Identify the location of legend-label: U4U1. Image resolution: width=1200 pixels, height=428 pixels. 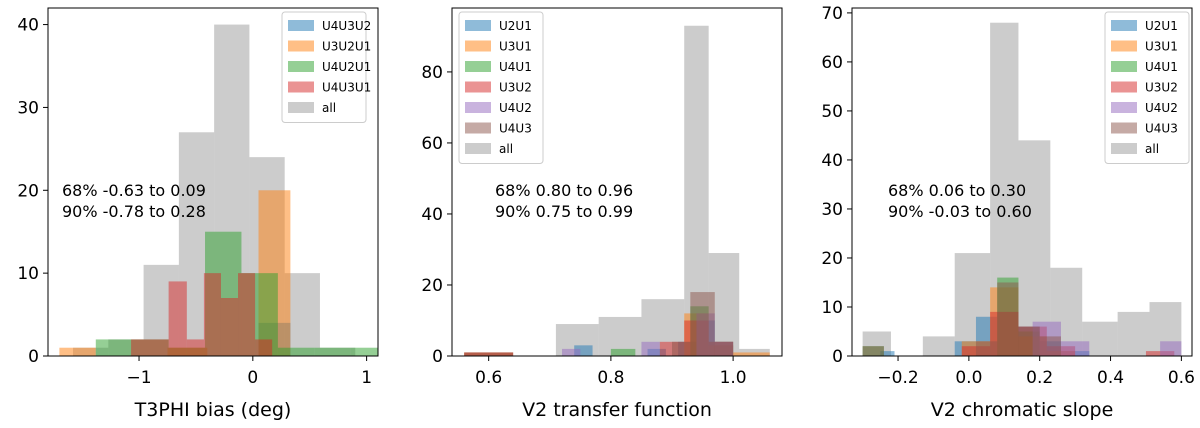
(1161, 67).